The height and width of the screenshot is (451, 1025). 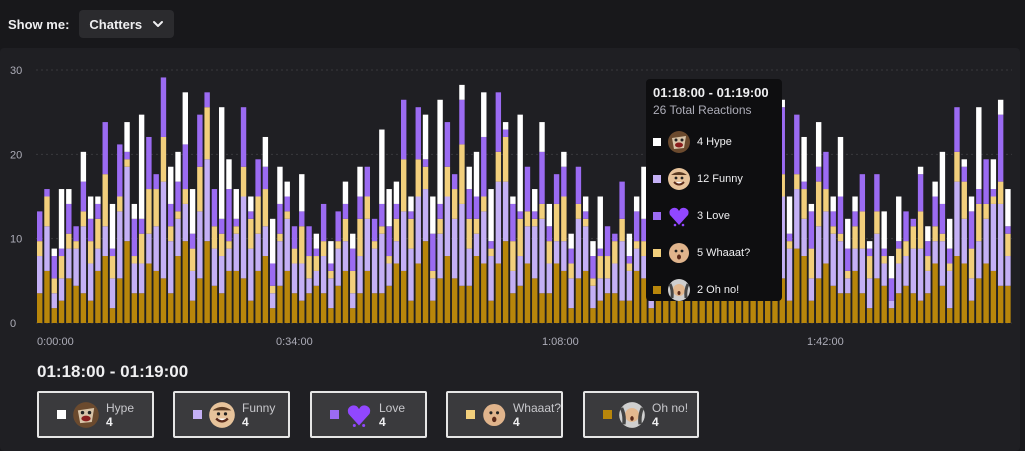 I want to click on tooltip-row-love: 3 Love, so click(x=714, y=215).